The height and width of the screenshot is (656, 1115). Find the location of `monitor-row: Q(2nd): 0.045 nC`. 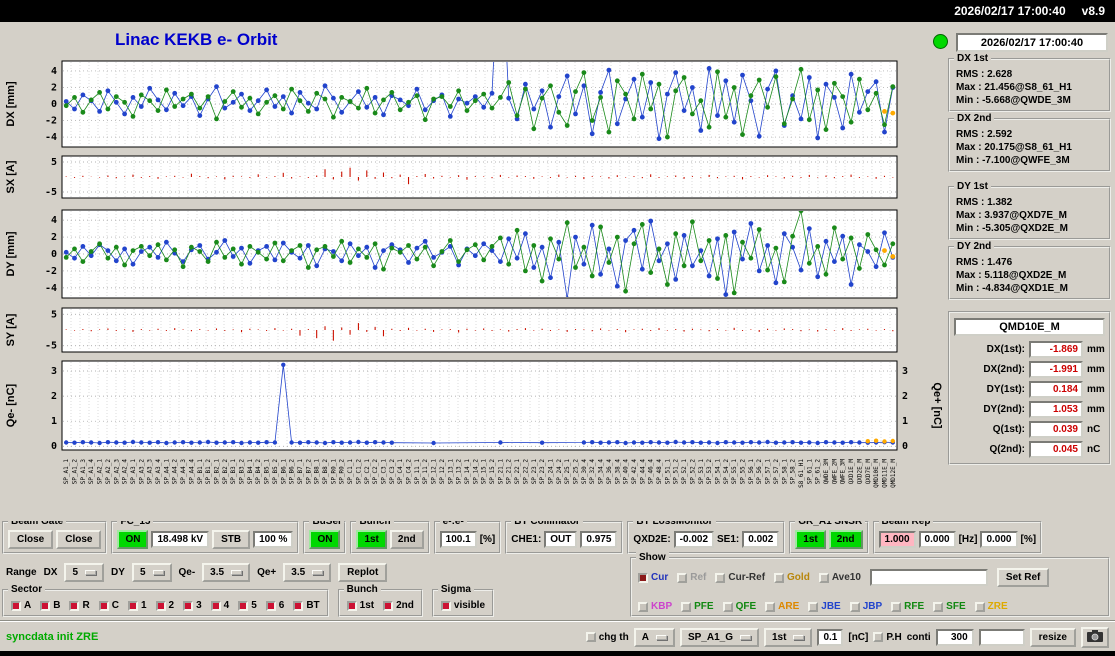

monitor-row: Q(2nd): 0.045 nC is located at coordinates (1029, 449).